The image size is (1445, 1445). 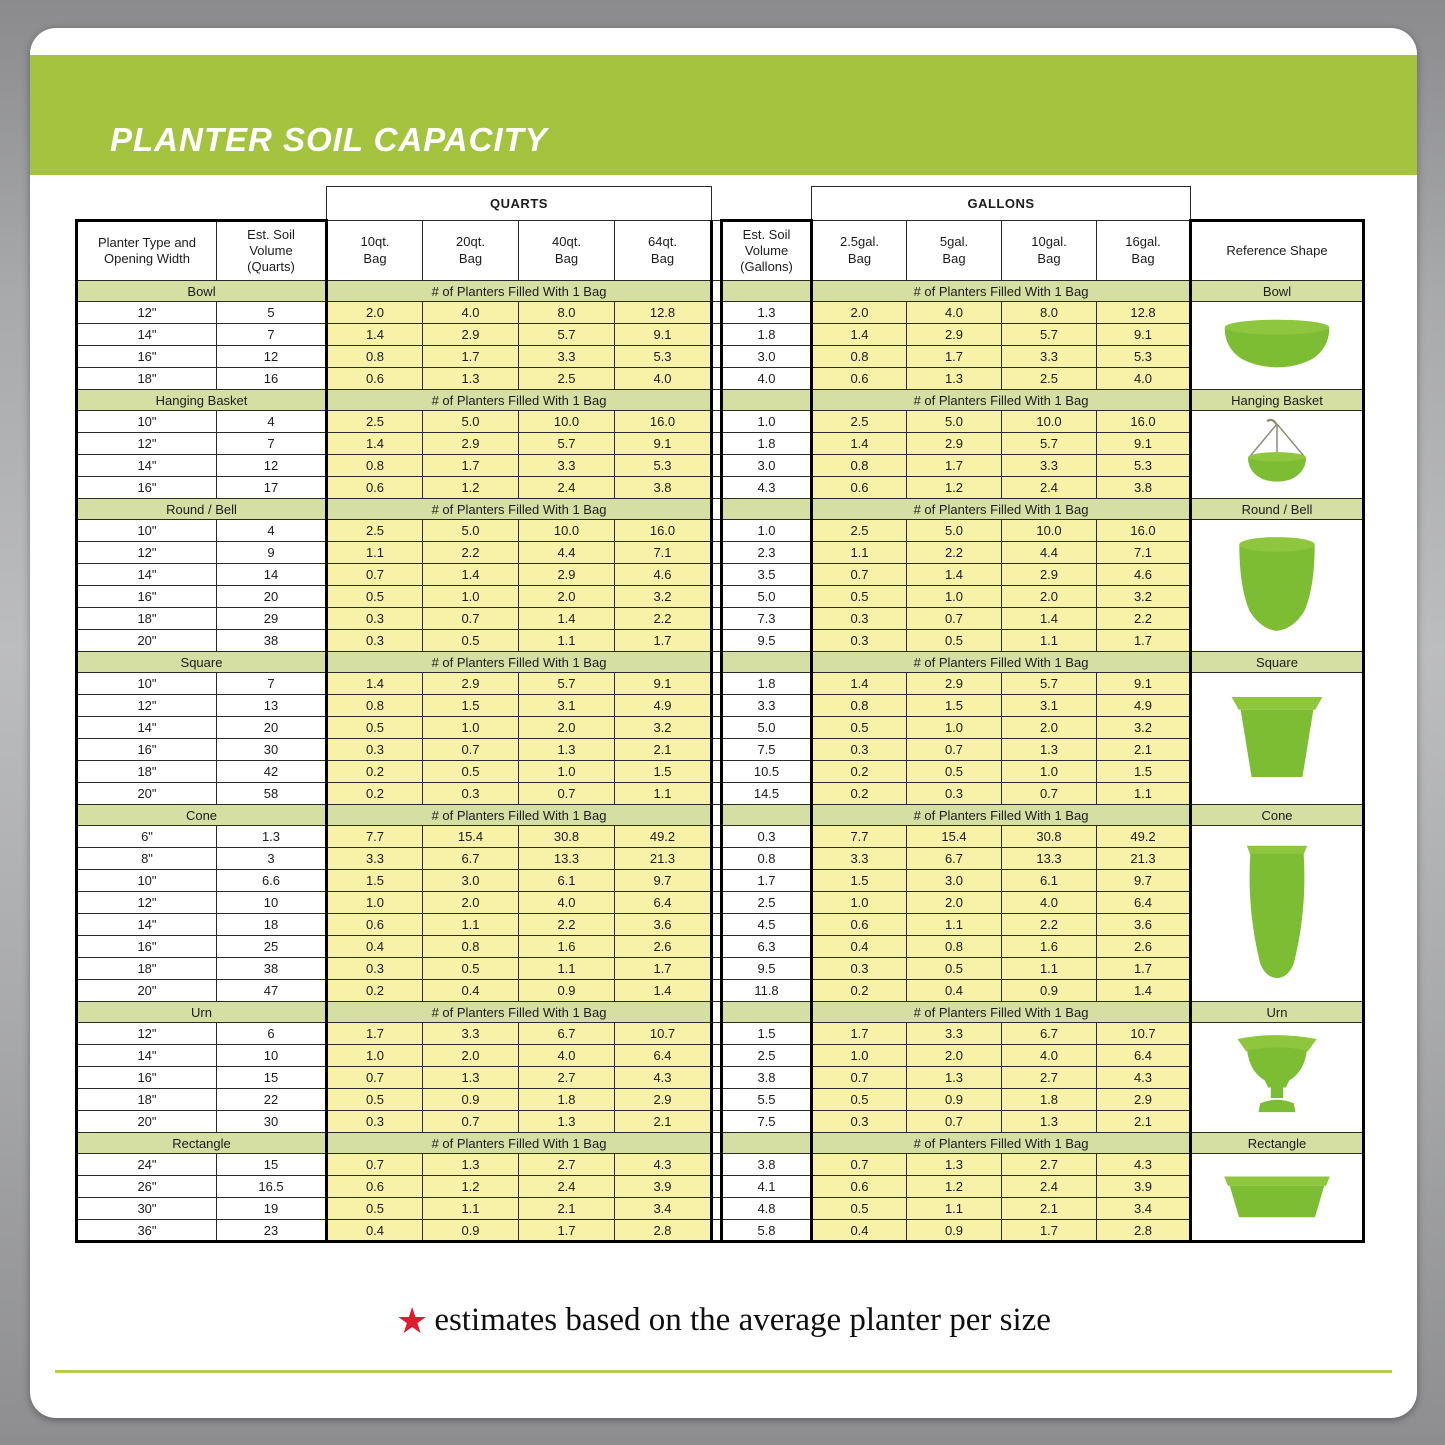 I want to click on opening-width-cell: 18", so click(x=146, y=618).